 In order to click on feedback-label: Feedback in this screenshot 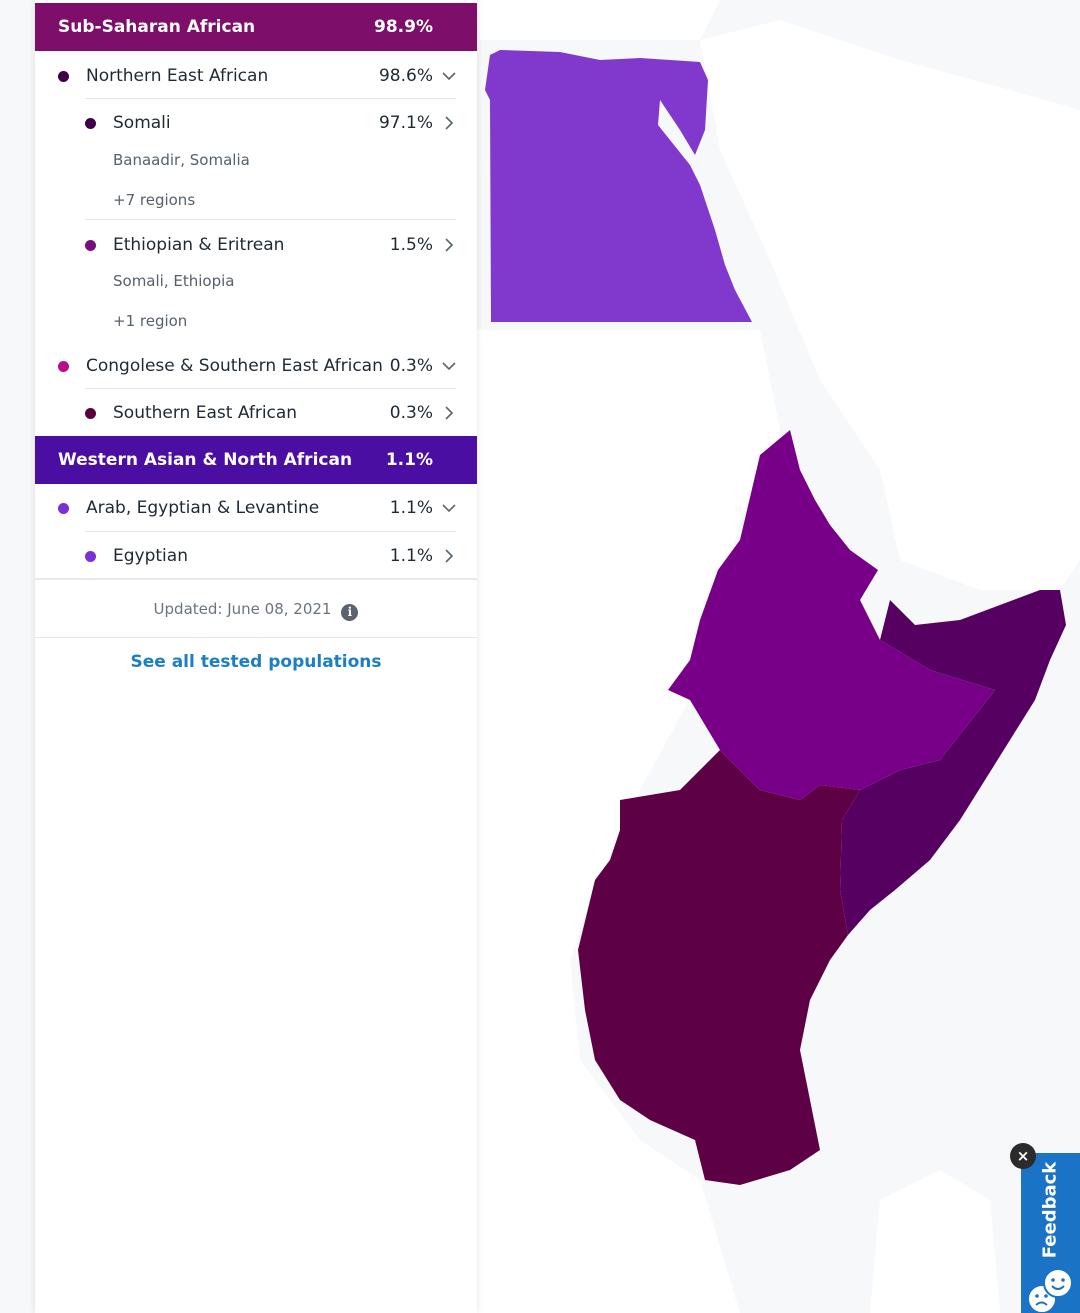, I will do `click(1050, 1210)`.